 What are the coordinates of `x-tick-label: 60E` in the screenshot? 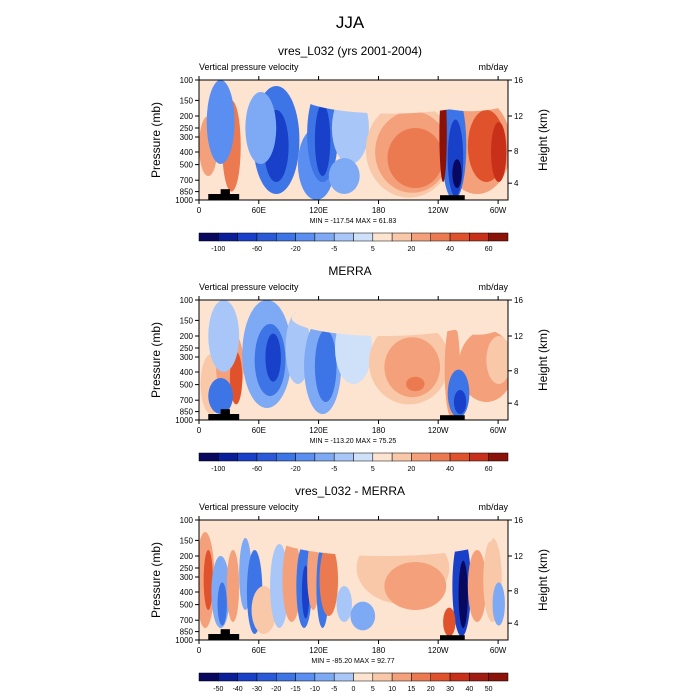 It's located at (259, 430).